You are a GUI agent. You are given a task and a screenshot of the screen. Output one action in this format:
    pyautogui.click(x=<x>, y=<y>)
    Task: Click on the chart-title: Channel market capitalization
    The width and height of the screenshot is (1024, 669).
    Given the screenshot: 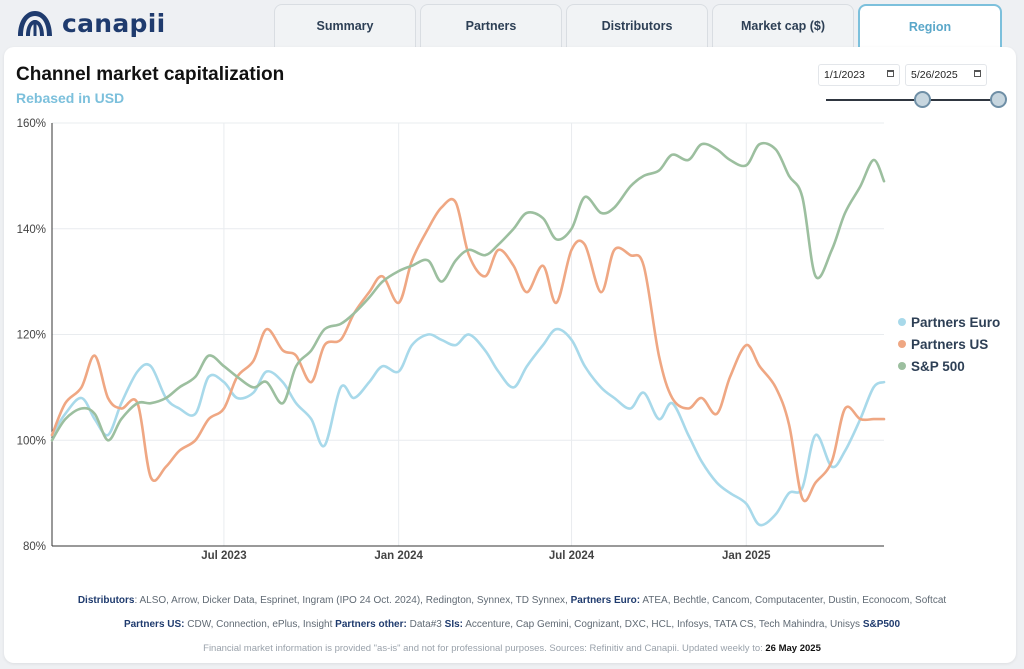 What is the action you would take?
    pyautogui.click(x=150, y=74)
    